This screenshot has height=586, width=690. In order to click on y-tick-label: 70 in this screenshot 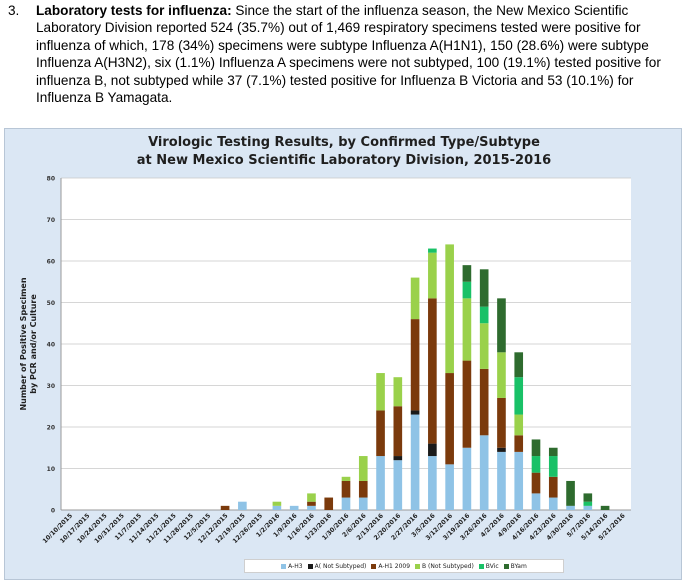, I will do `click(51, 220)`.